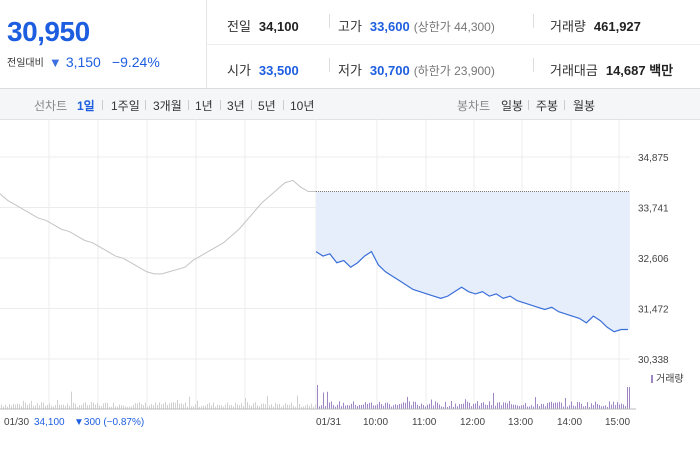 This screenshot has width=700, height=450. What do you see at coordinates (617, 422) in the screenshot?
I see `x-tick-label: 15:00` at bounding box center [617, 422].